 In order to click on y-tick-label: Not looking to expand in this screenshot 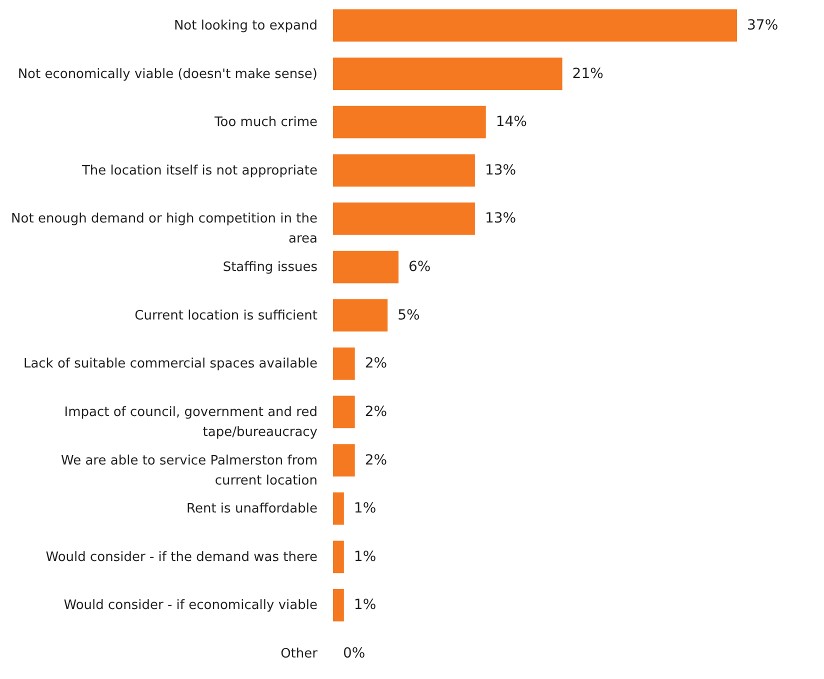, I will do `click(246, 26)`.